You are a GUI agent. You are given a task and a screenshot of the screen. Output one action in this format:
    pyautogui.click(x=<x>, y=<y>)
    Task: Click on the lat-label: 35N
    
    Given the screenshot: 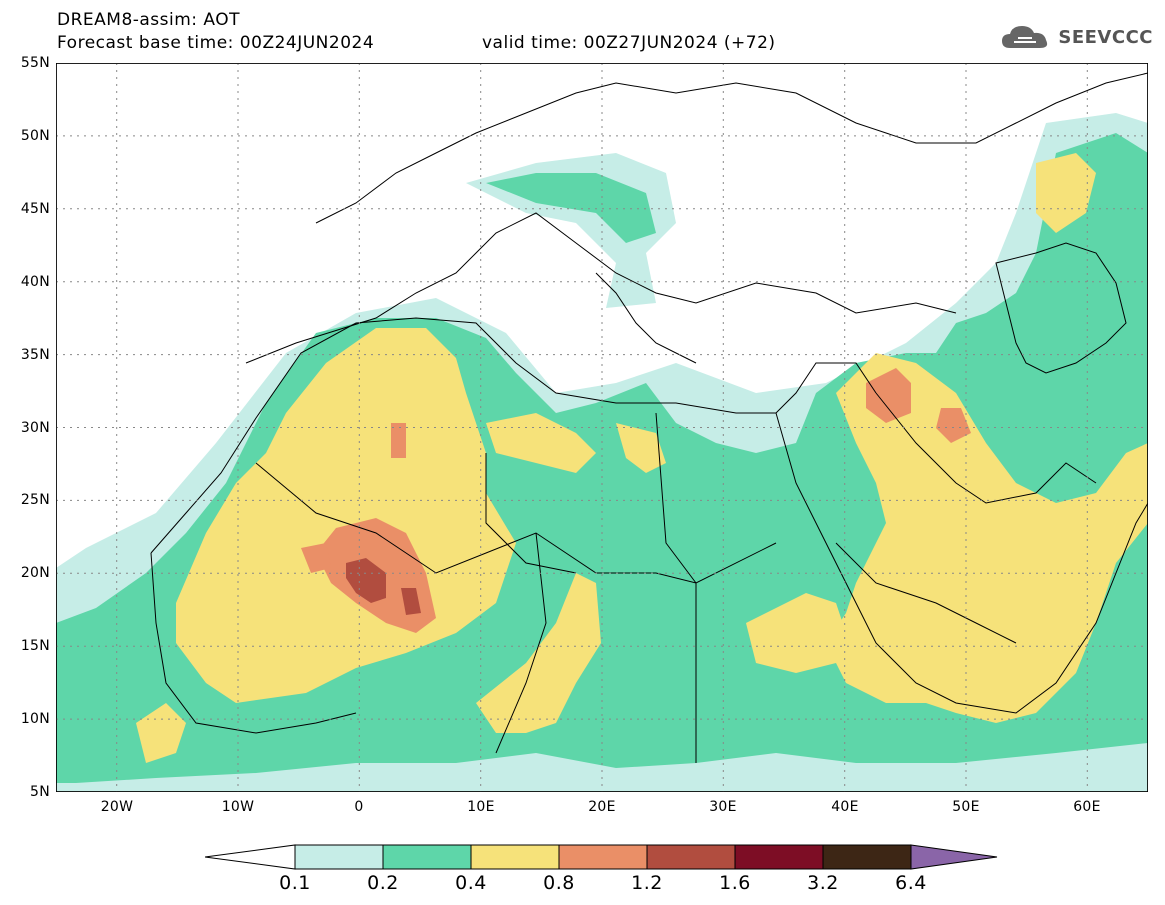 What is the action you would take?
    pyautogui.click(x=35, y=355)
    